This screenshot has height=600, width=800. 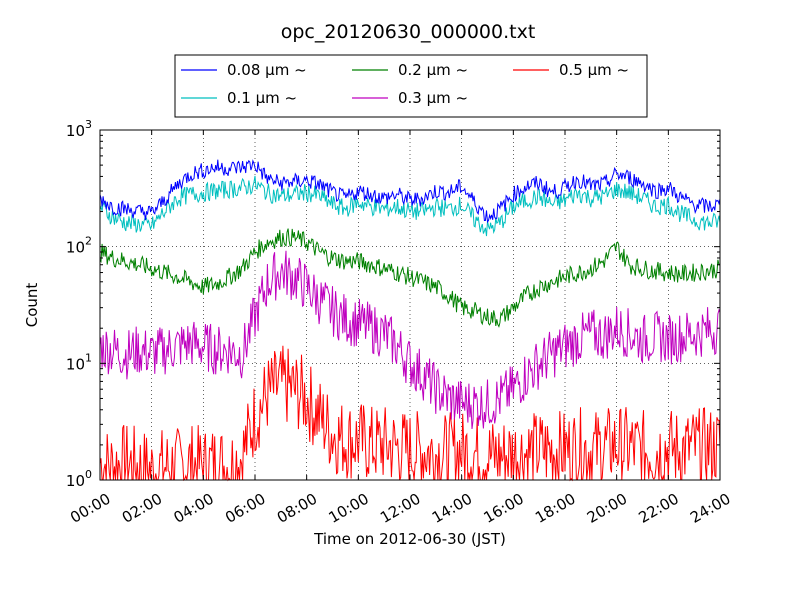 I want to click on y-tick-label: 10³, so click(x=79, y=129).